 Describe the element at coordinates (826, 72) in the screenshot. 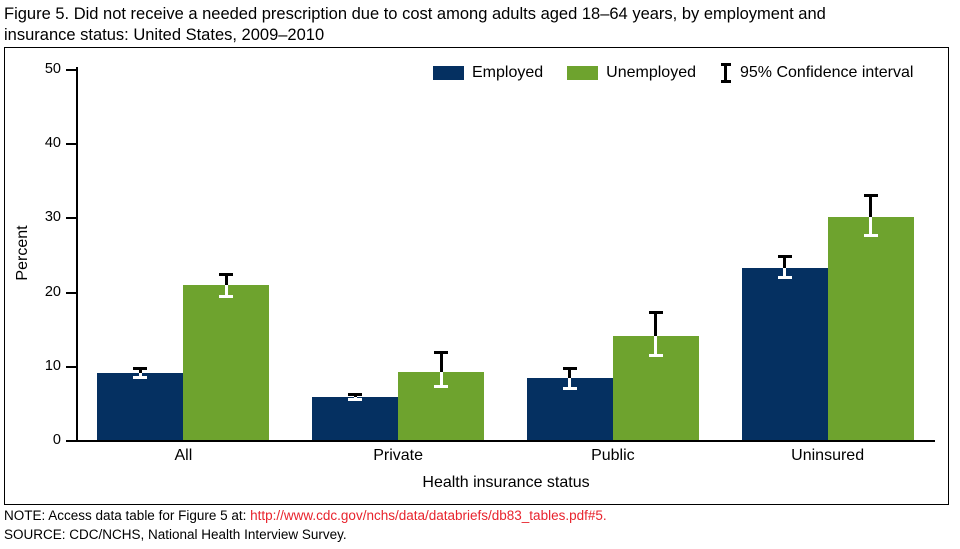

I see `legend-label-confidence-interval: 95% Confidence interval` at that location.